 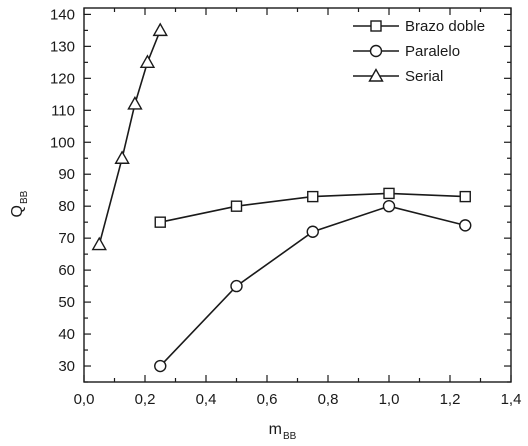 What do you see at coordinates (66, 334) in the screenshot?
I see `y-tick-label: 40` at bounding box center [66, 334].